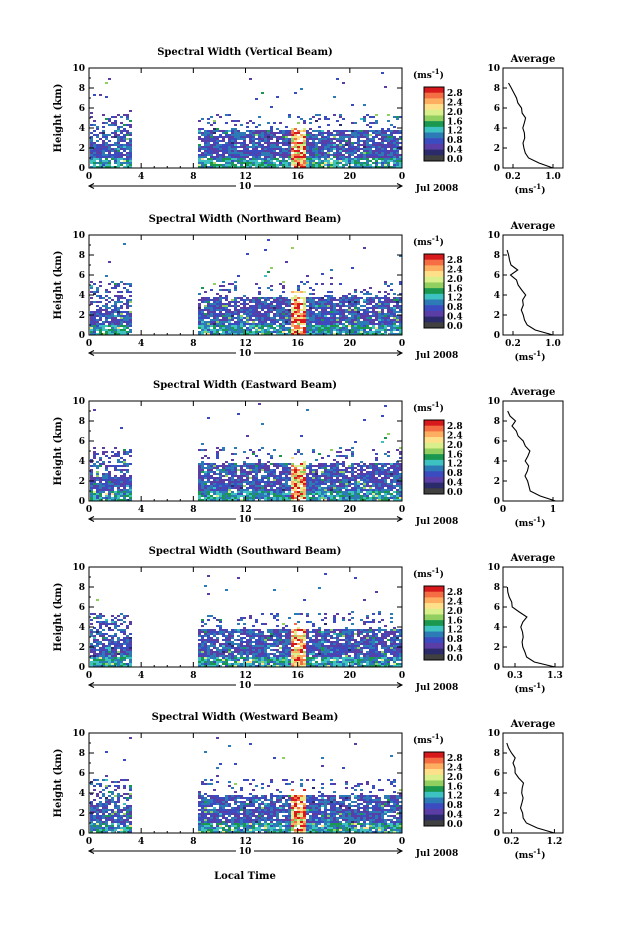  I want to click on y-tick-label: 6, so click(82, 109).